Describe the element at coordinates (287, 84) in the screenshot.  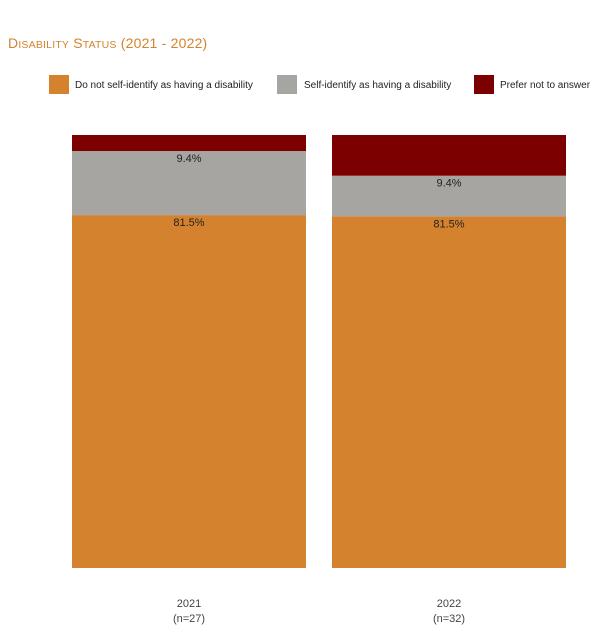
I see `legend-swatch-self-identify-as-having-a-disability` at that location.